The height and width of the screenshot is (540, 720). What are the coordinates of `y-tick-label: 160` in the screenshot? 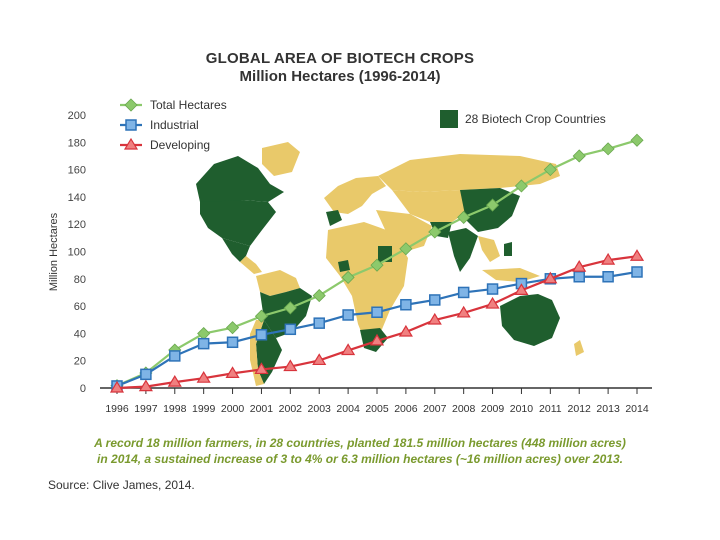 It's located at (77, 171).